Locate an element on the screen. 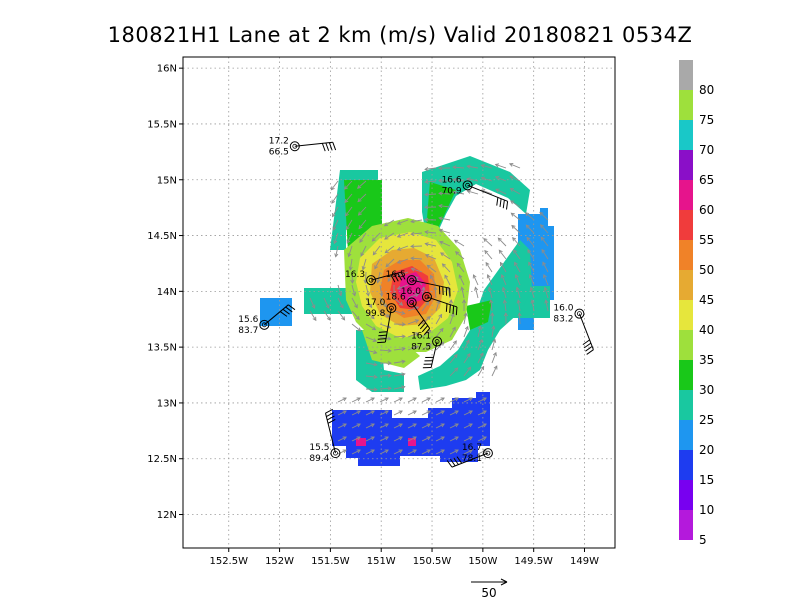 The height and width of the screenshot is (600, 800). x-tick-label: 149.5W is located at coordinates (533, 561).